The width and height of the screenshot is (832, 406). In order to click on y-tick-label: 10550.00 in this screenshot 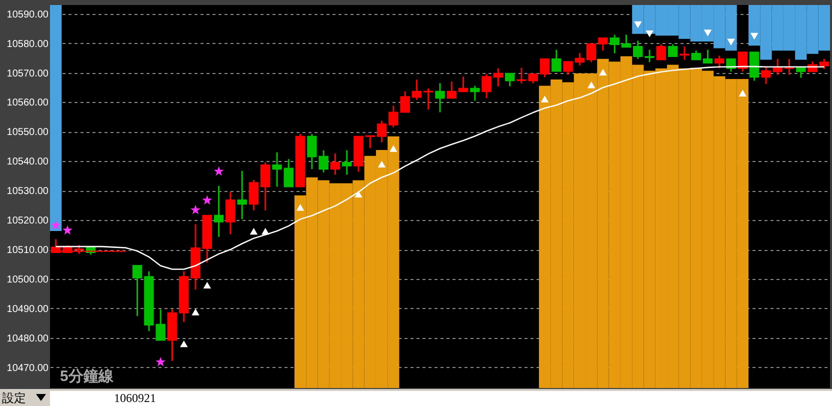, I will do `click(27, 132)`.